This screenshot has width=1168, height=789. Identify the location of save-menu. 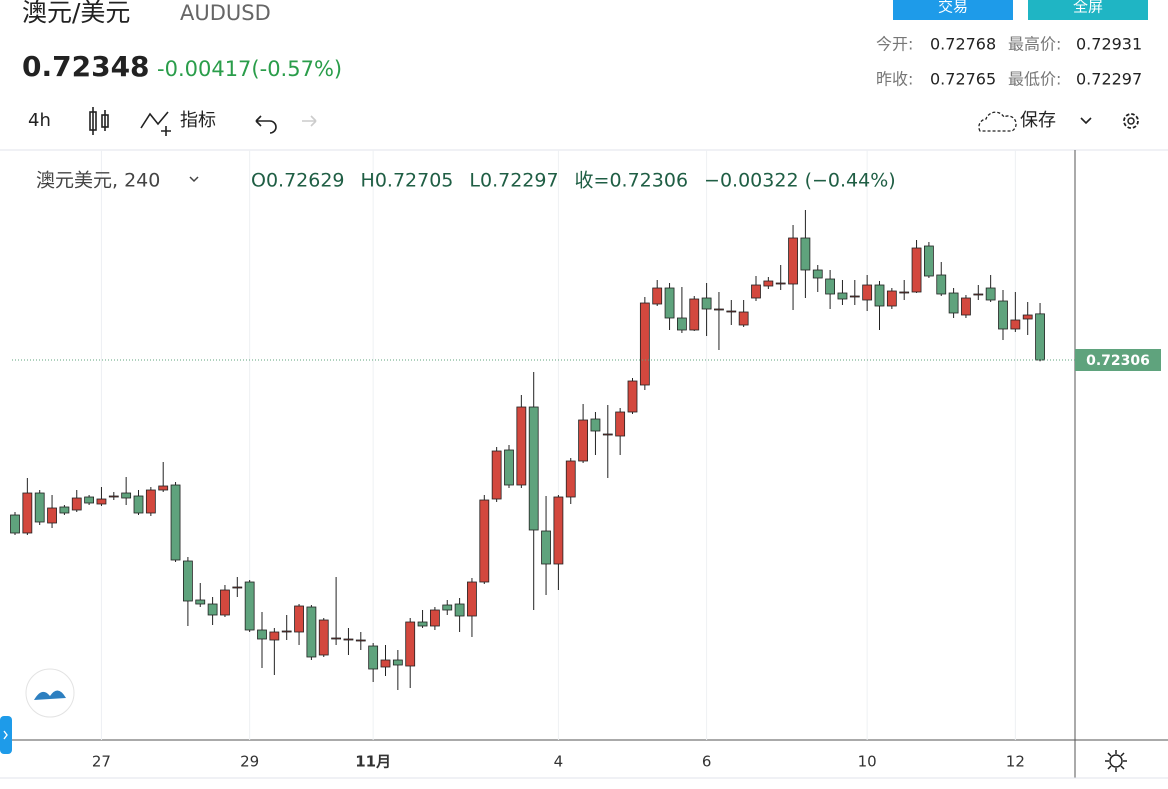
(1086, 121).